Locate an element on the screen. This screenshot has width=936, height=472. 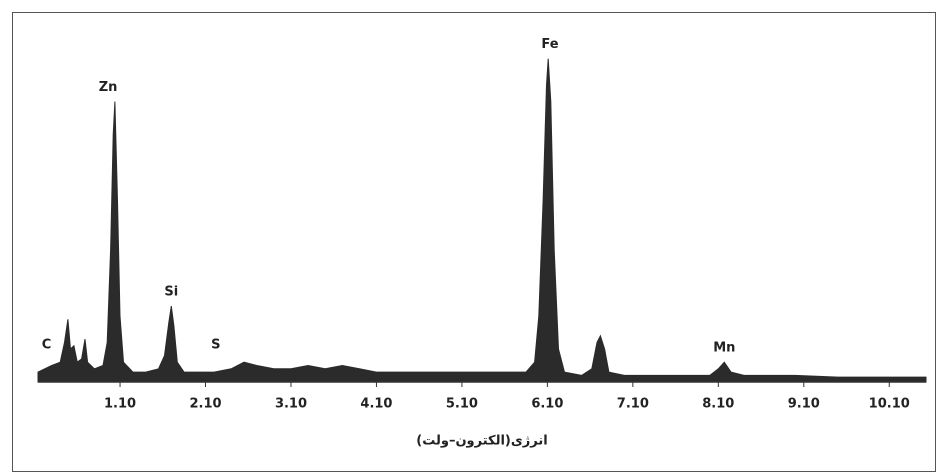
x-tick-label: 7.10 is located at coordinates (633, 404).